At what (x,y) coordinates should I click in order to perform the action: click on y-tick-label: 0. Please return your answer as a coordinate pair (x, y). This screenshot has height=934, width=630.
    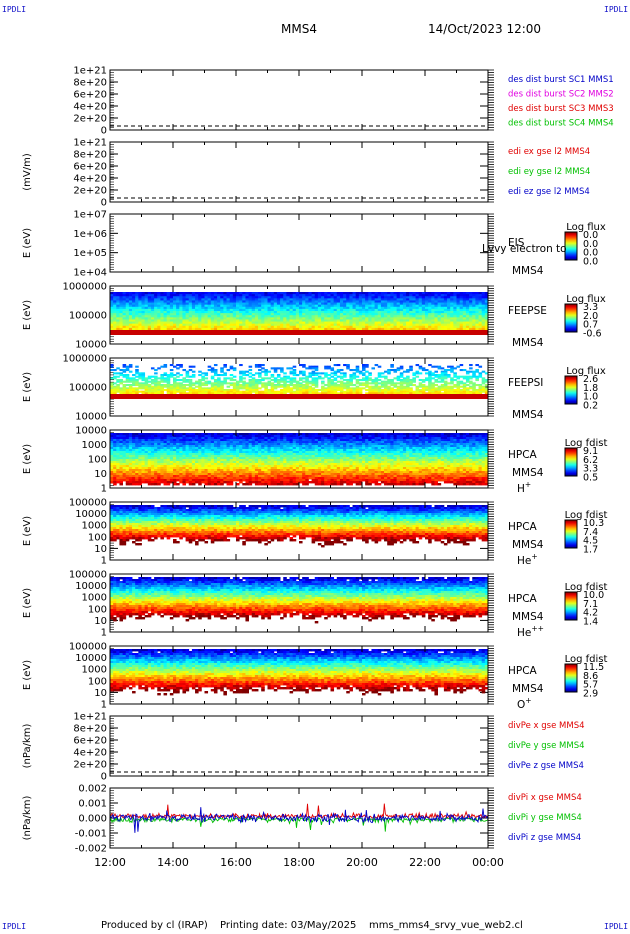
    Looking at the image, I should click on (104, 203).